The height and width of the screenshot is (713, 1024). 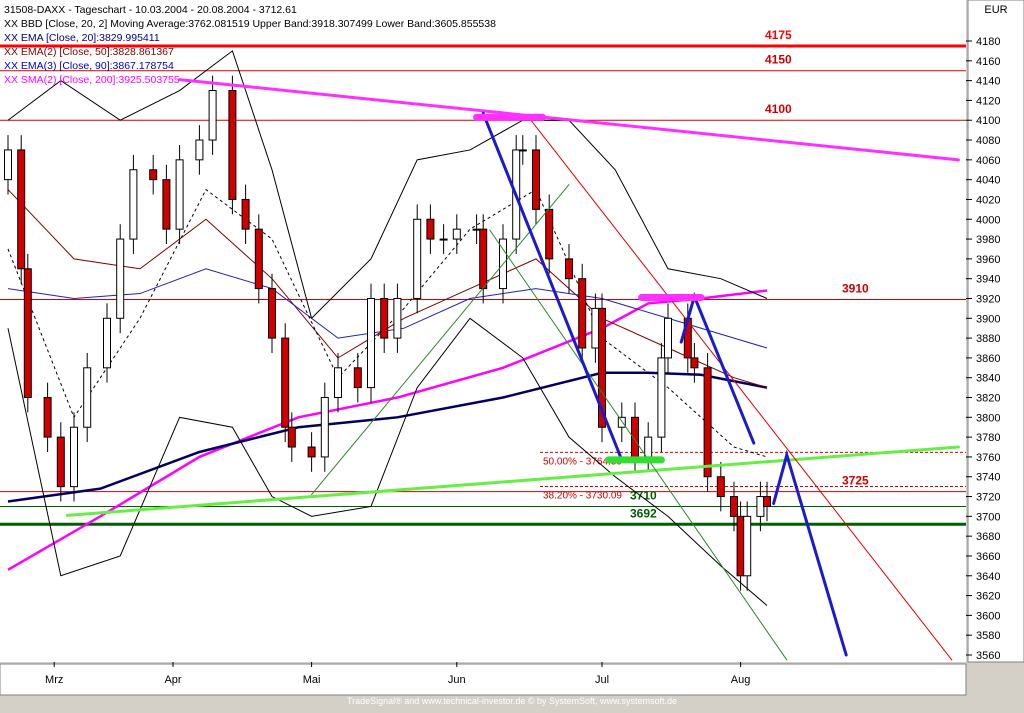 I want to click on y-tick-label: 4160, so click(x=988, y=62).